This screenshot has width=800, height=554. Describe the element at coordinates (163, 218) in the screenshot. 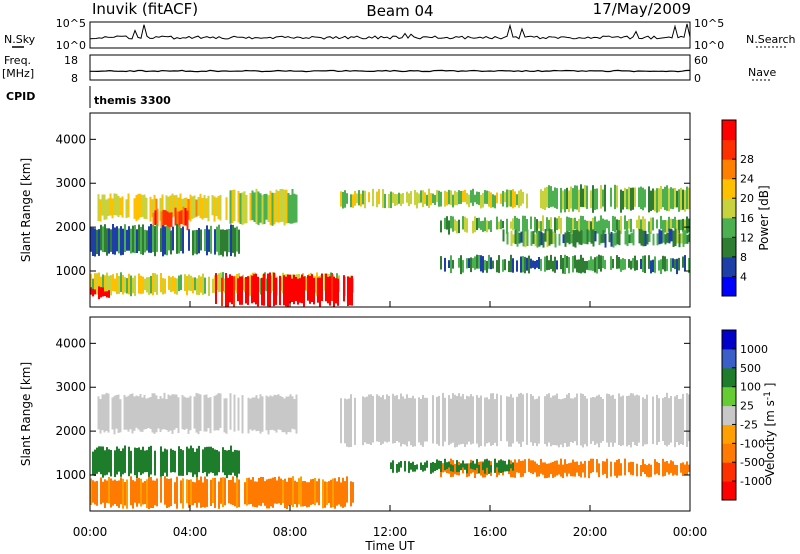

I see `power-band-1-cell` at that location.